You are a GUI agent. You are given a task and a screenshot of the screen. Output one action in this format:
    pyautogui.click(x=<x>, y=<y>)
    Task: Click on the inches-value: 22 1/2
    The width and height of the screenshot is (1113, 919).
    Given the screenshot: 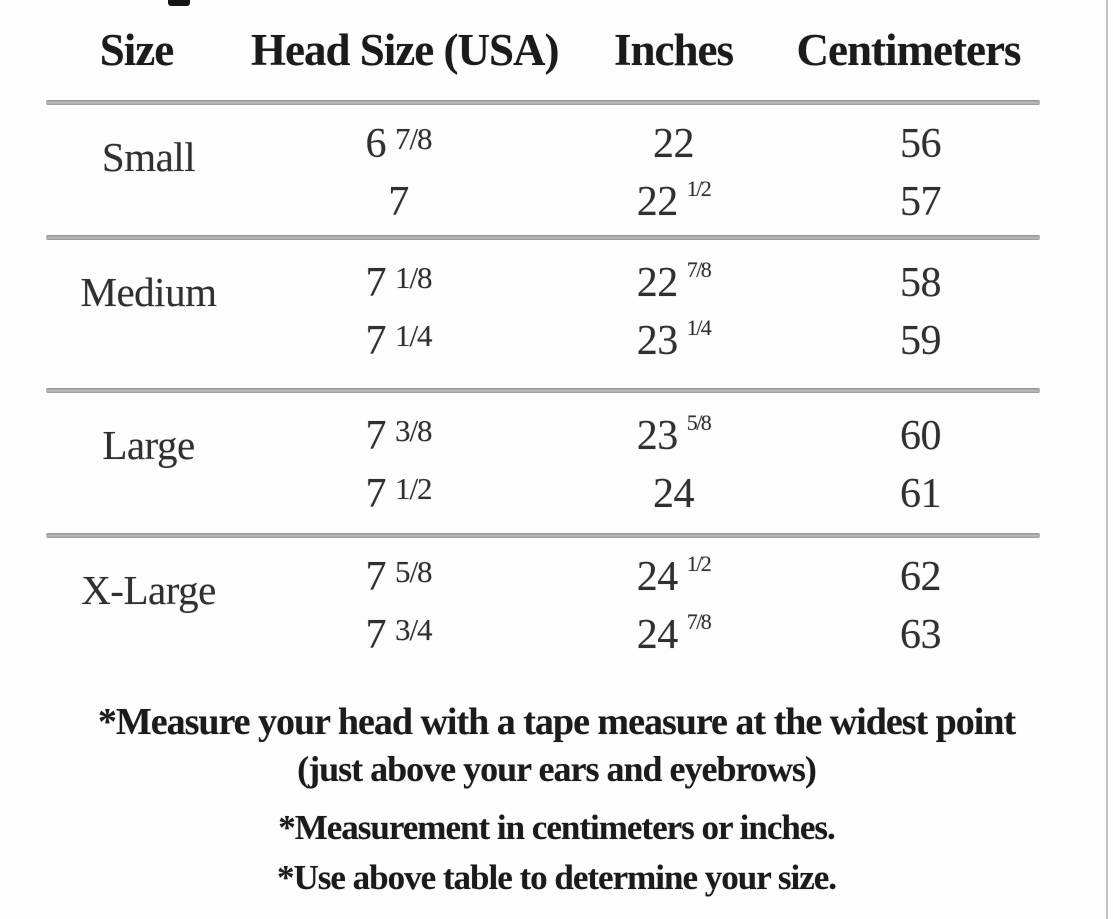 What is the action you would take?
    pyautogui.click(x=673, y=202)
    